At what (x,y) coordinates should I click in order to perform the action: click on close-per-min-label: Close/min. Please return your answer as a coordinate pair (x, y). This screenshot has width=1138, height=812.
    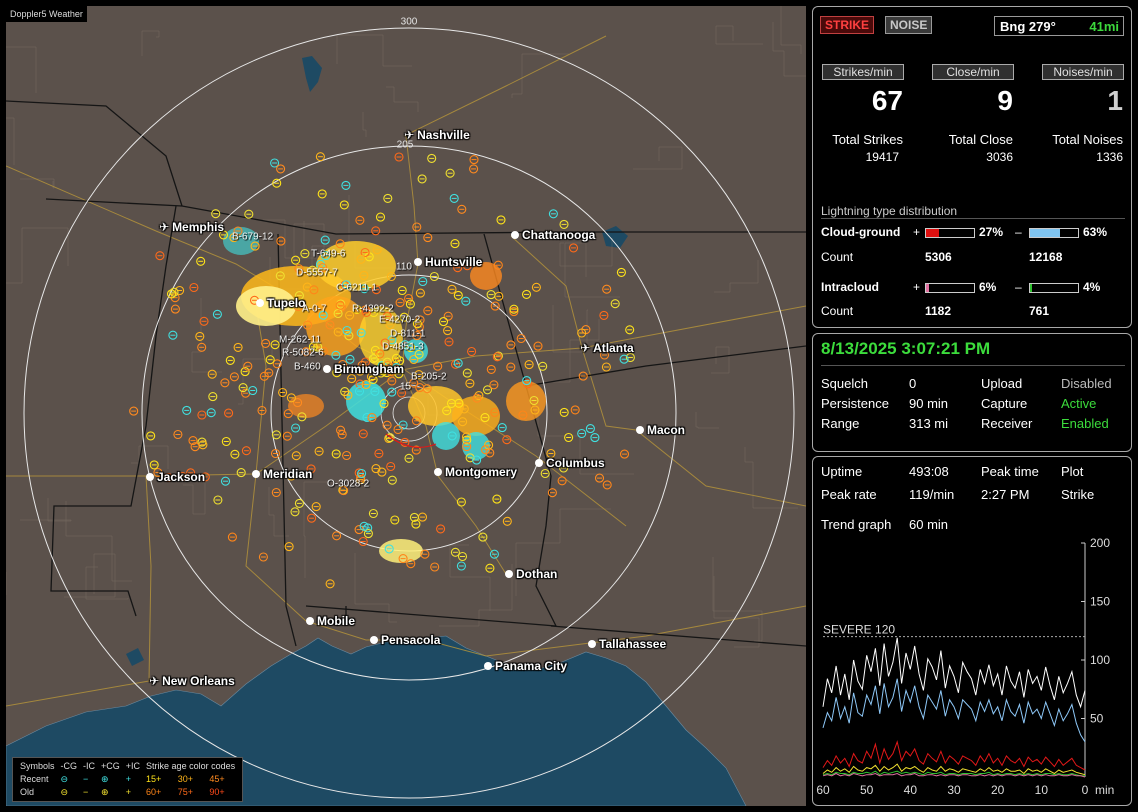
    Looking at the image, I should click on (973, 72).